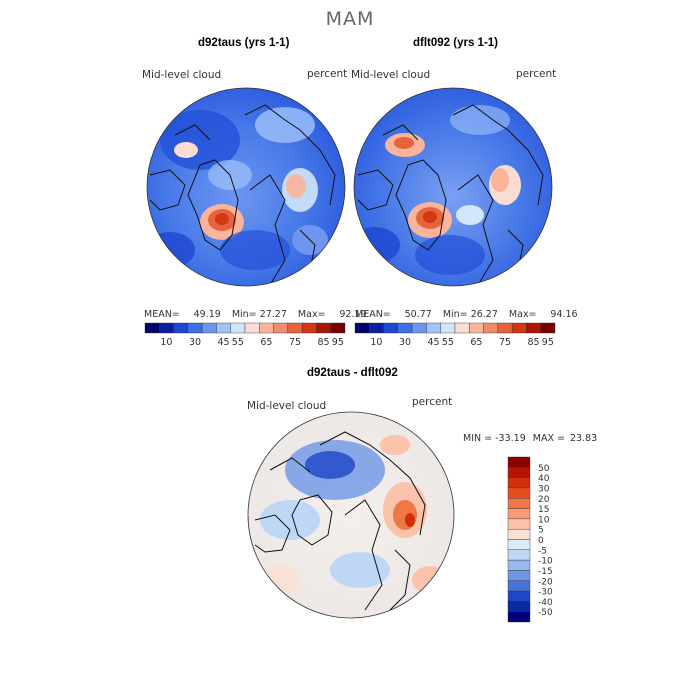  I want to click on max-label: MAX =, so click(548, 438).